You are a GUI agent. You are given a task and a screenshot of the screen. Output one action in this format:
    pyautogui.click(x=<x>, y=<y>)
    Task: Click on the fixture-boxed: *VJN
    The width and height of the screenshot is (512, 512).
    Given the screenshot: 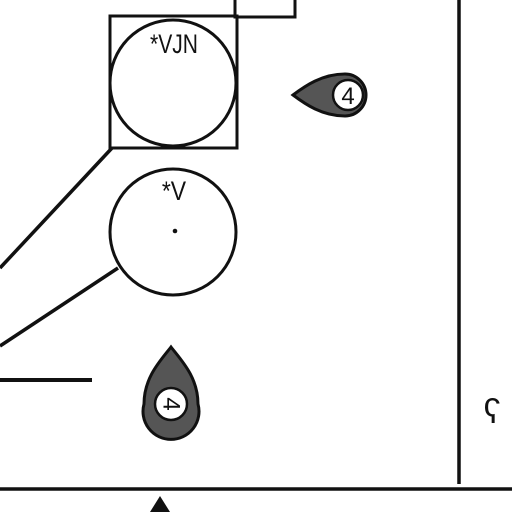 What is the action you would take?
    pyautogui.click(x=173, y=82)
    